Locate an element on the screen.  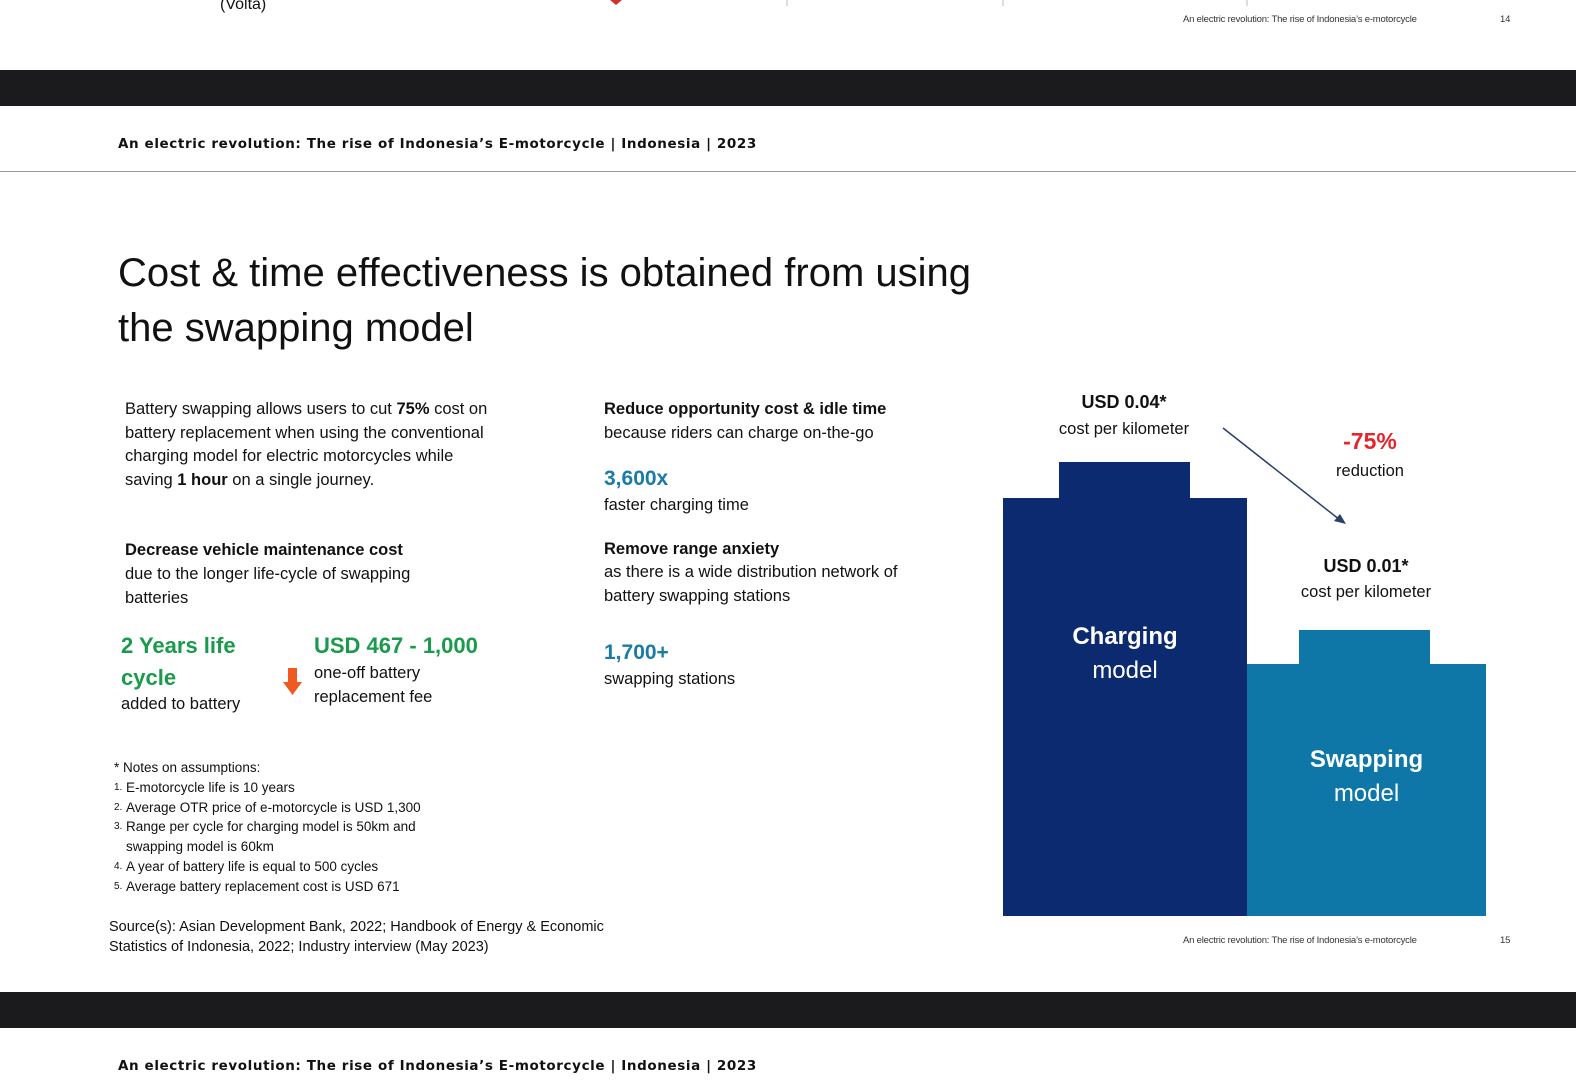
page-number: 15 is located at coordinates (1505, 940).